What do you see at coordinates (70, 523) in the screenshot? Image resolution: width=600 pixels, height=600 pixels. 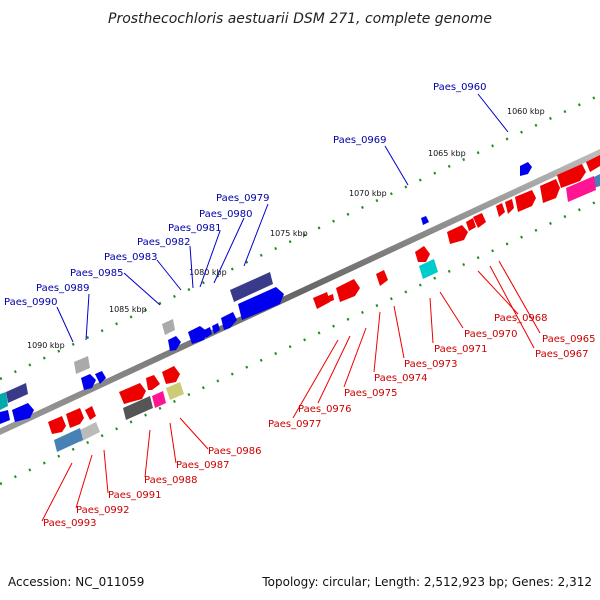 I see `gene-label-paes-0993: Paes_0993` at bounding box center [70, 523].